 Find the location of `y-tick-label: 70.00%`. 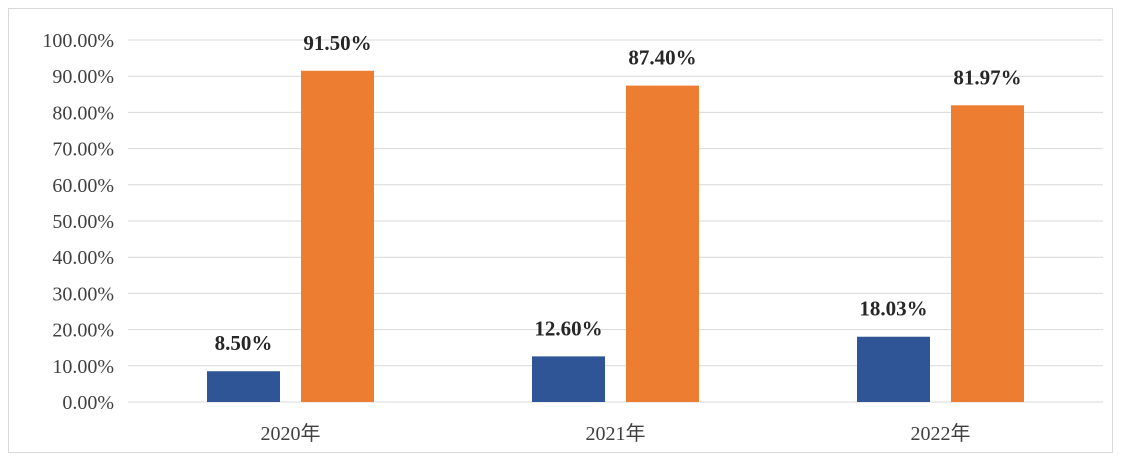

y-tick-label: 70.00% is located at coordinates (83, 150).